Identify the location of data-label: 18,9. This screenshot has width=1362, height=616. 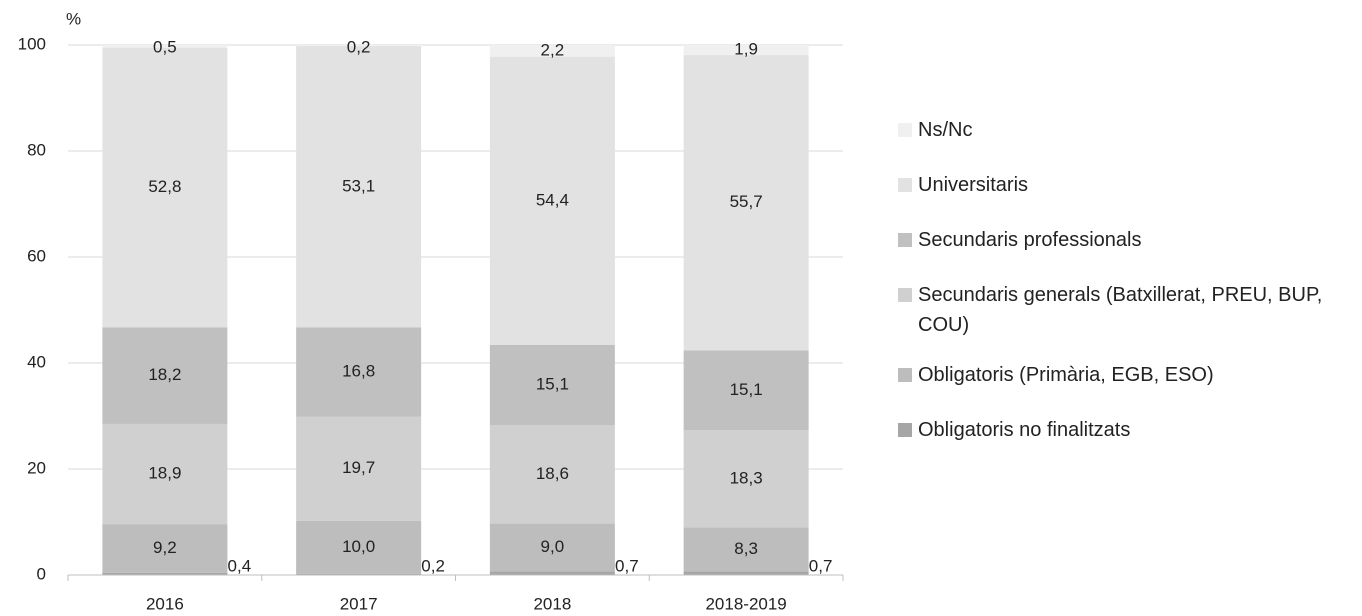
(164, 473).